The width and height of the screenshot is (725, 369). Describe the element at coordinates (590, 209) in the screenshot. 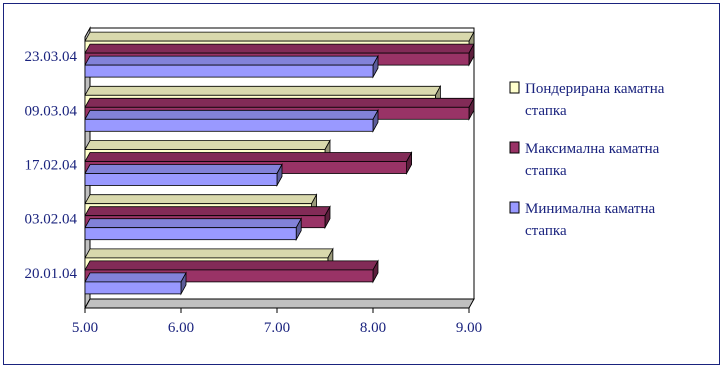

I see `legend-label: Минимална каматна` at that location.